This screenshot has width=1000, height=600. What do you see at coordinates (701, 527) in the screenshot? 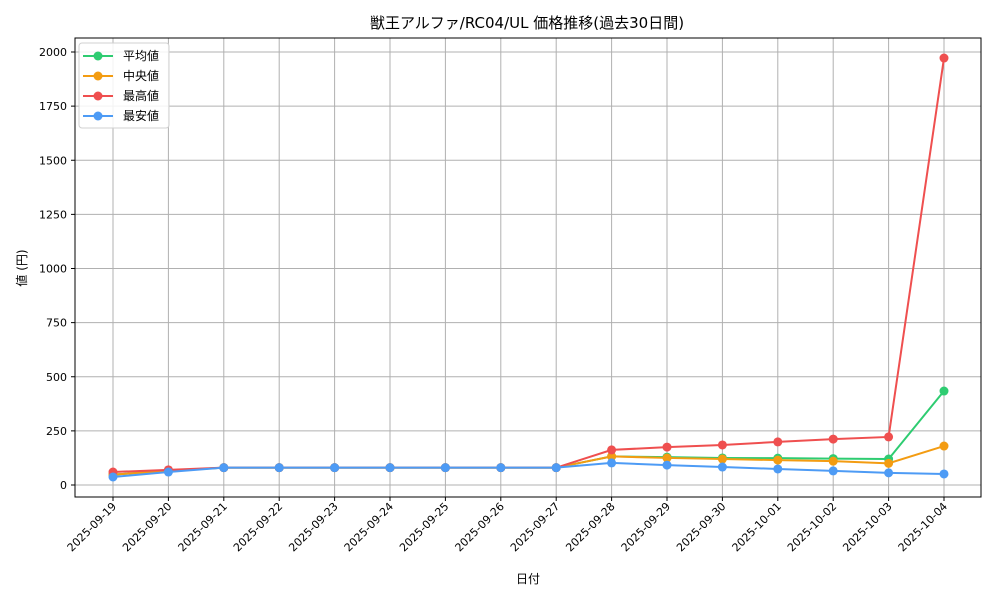
I see `x-tick-label: 2025-09-30` at bounding box center [701, 527].